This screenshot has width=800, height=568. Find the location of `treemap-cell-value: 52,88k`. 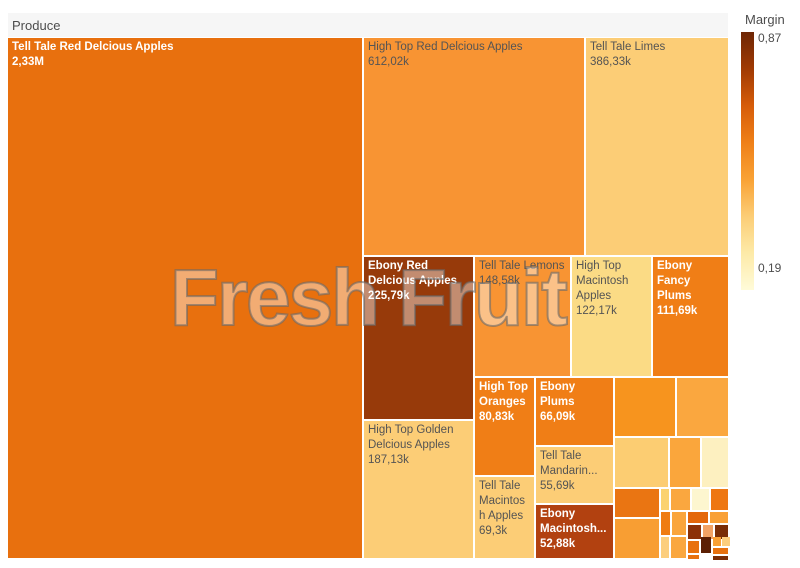

treemap-cell-value: 52,88k is located at coordinates (558, 544).